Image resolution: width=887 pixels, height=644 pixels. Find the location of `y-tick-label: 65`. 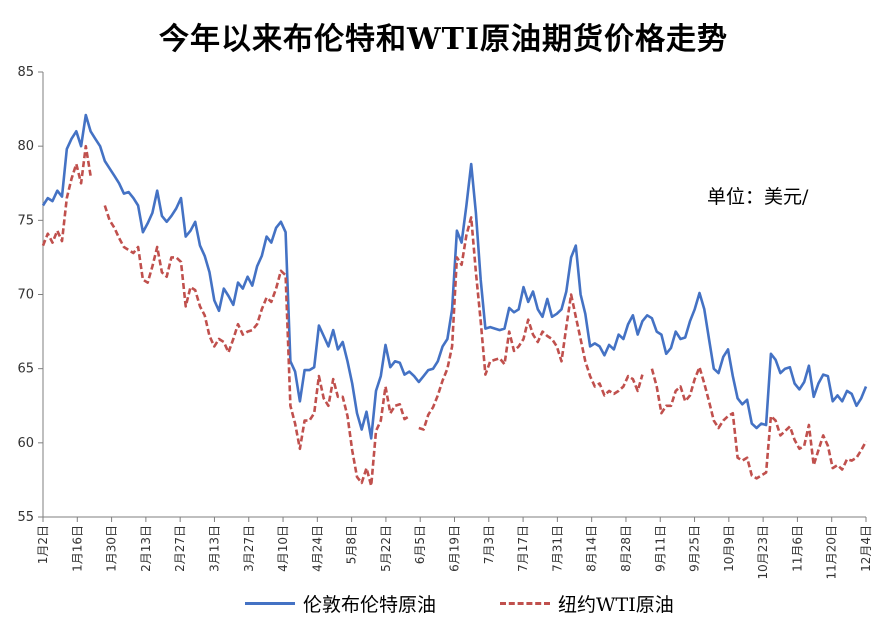

y-tick-label: 65 is located at coordinates (25, 369).